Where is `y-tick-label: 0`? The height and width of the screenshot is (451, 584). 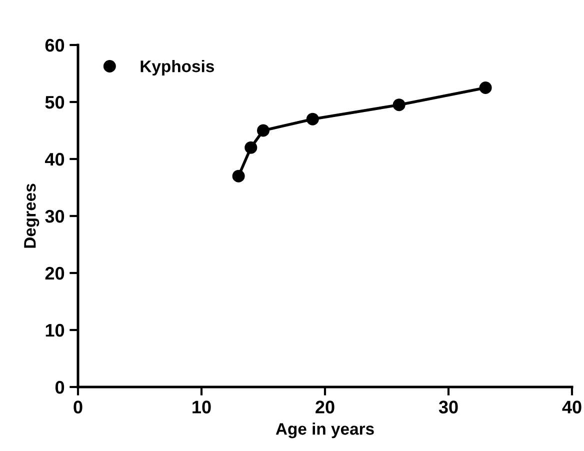 y-tick-label: 0 is located at coordinates (59, 387).